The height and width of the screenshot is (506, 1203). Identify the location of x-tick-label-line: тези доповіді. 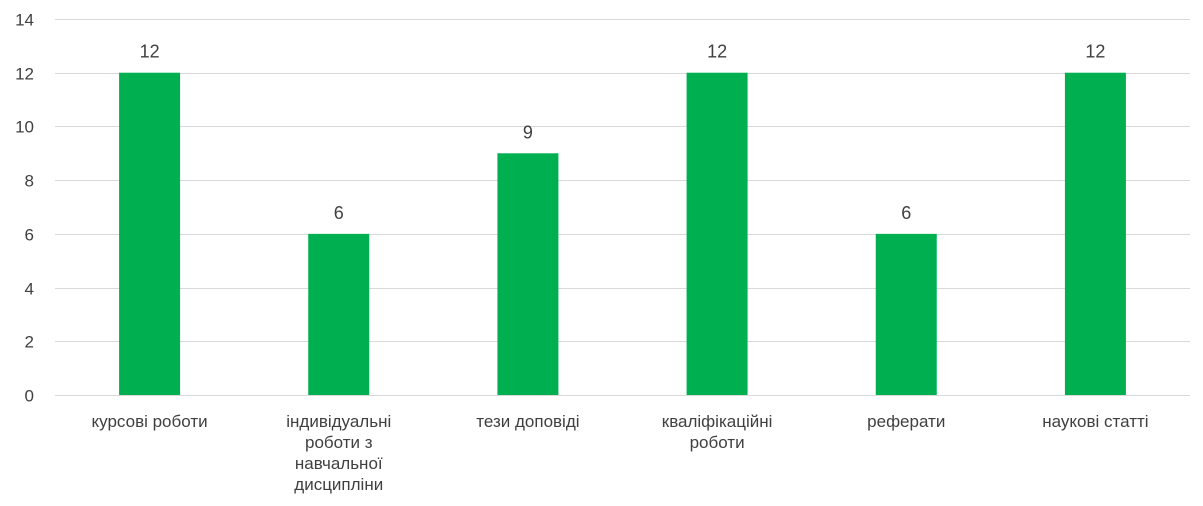
(527, 421).